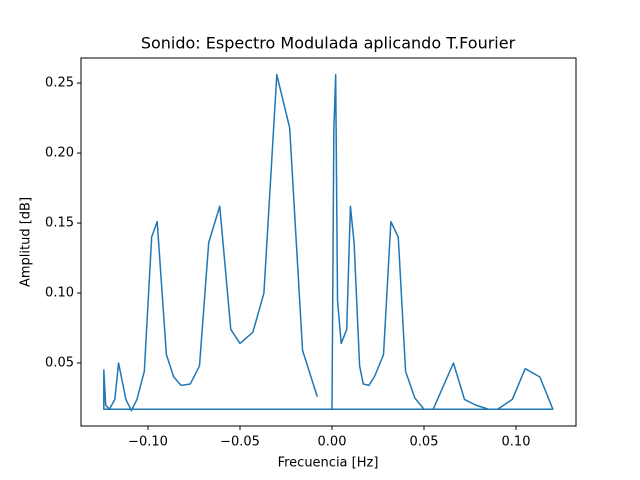 This screenshot has width=640, height=480. Describe the element at coordinates (148, 442) in the screenshot. I see `x-tick-label: −0.10` at that location.